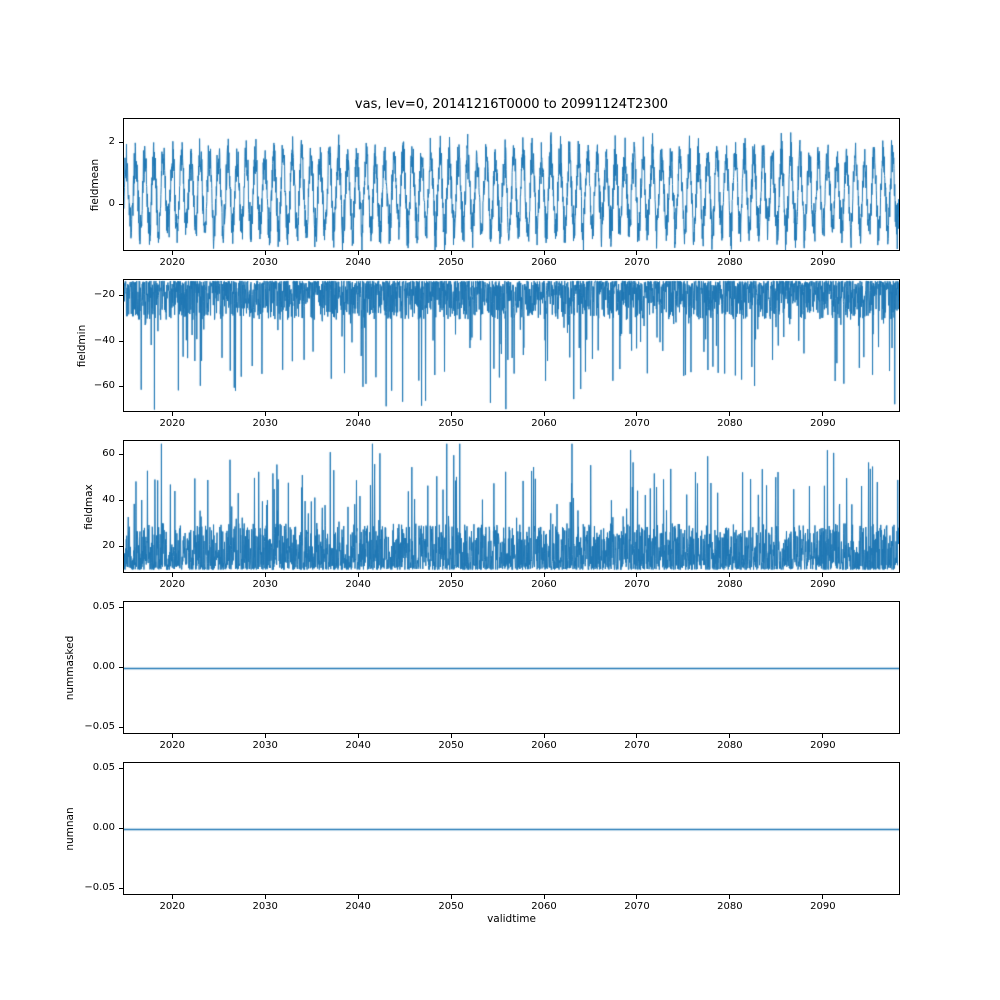 This screenshot has width=1000, height=1000. What do you see at coordinates (103, 607) in the screenshot?
I see `nummasked-ytick-label: 0.05` at bounding box center [103, 607].